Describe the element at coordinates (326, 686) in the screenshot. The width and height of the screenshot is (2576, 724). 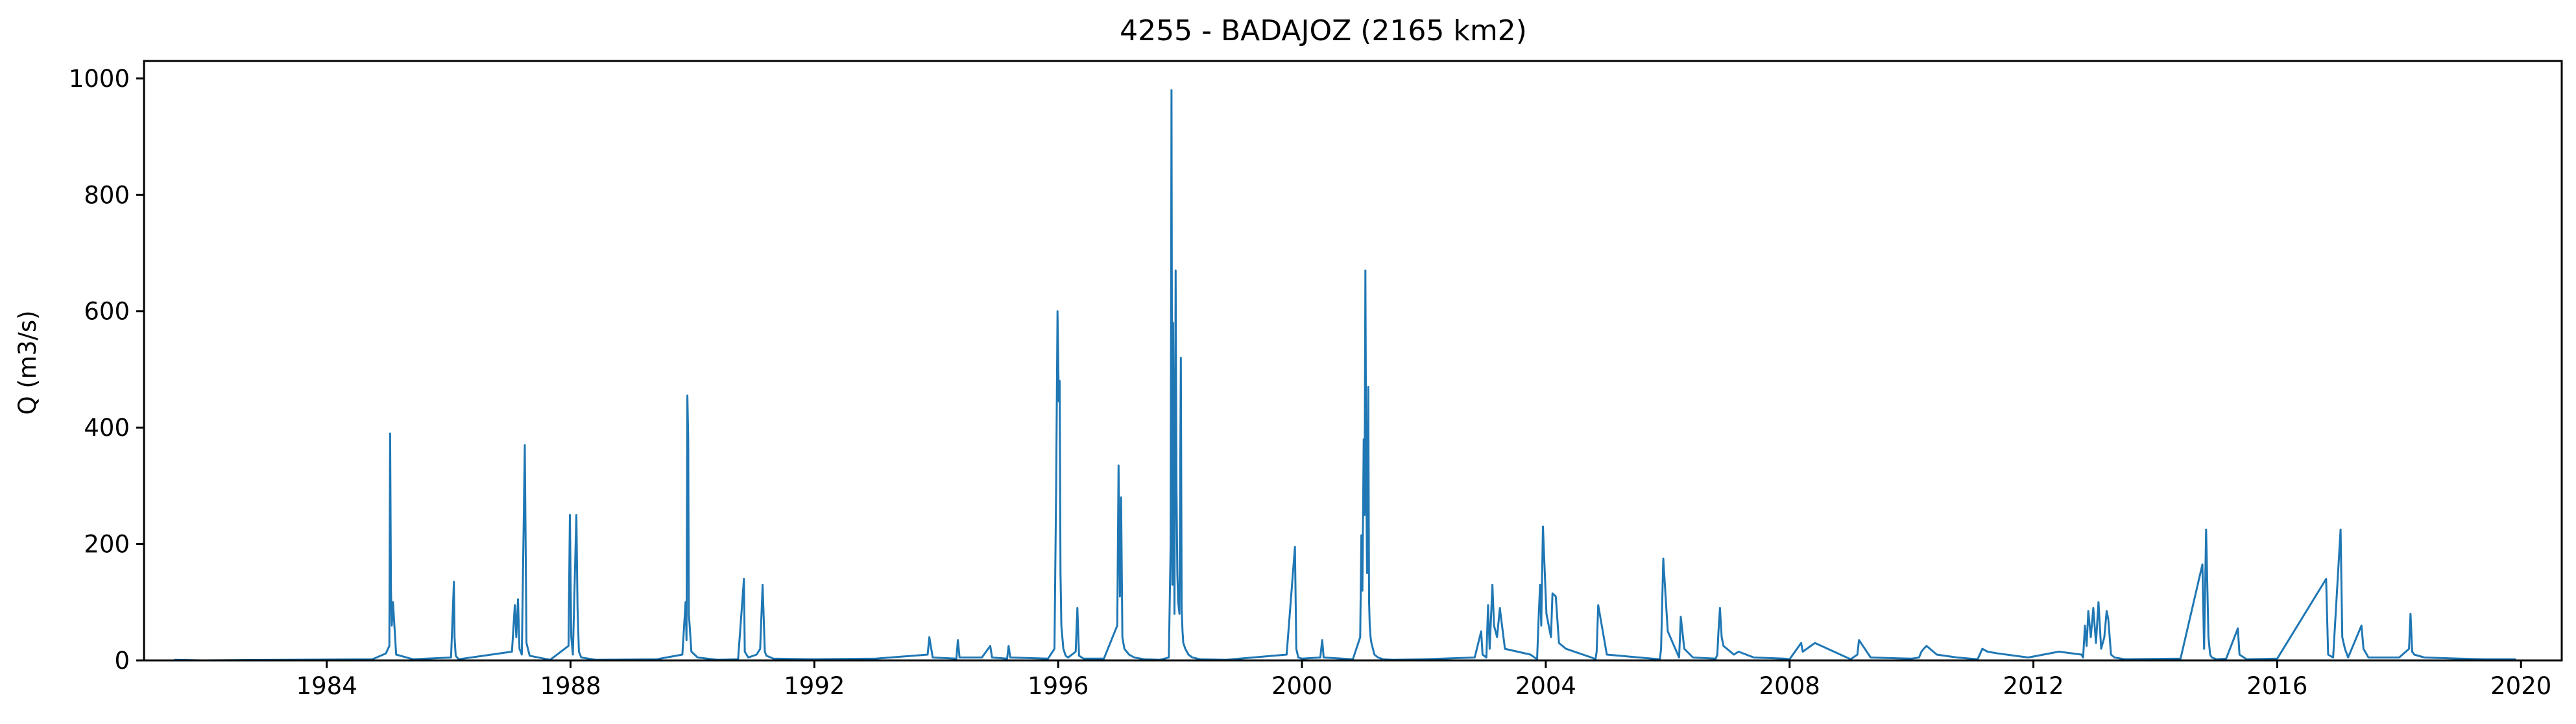
I see `x-tick-label: 1984` at that location.